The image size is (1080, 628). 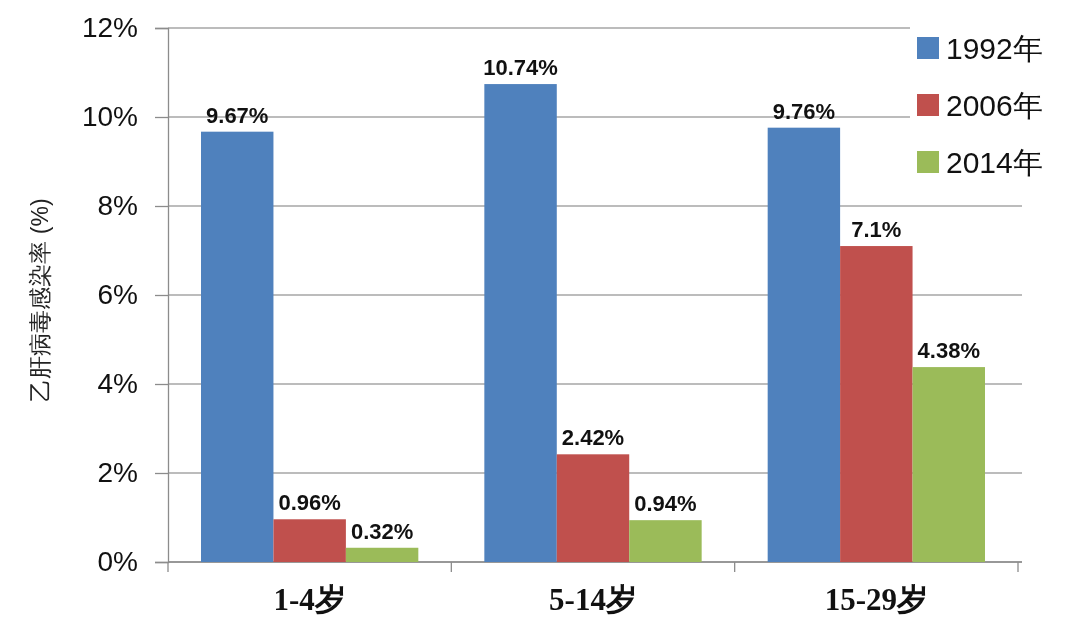 What do you see at coordinates (117, 295) in the screenshot?
I see `y-tick-label: 6%` at bounding box center [117, 295].